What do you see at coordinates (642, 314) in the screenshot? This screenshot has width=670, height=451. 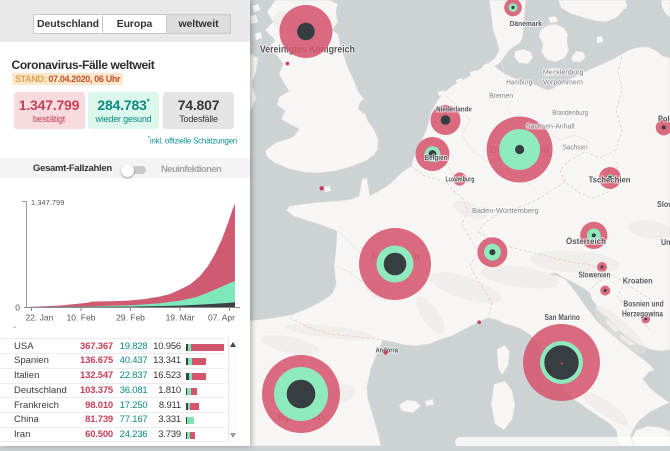 I see `svg-text: Herzegowina` at bounding box center [642, 314].